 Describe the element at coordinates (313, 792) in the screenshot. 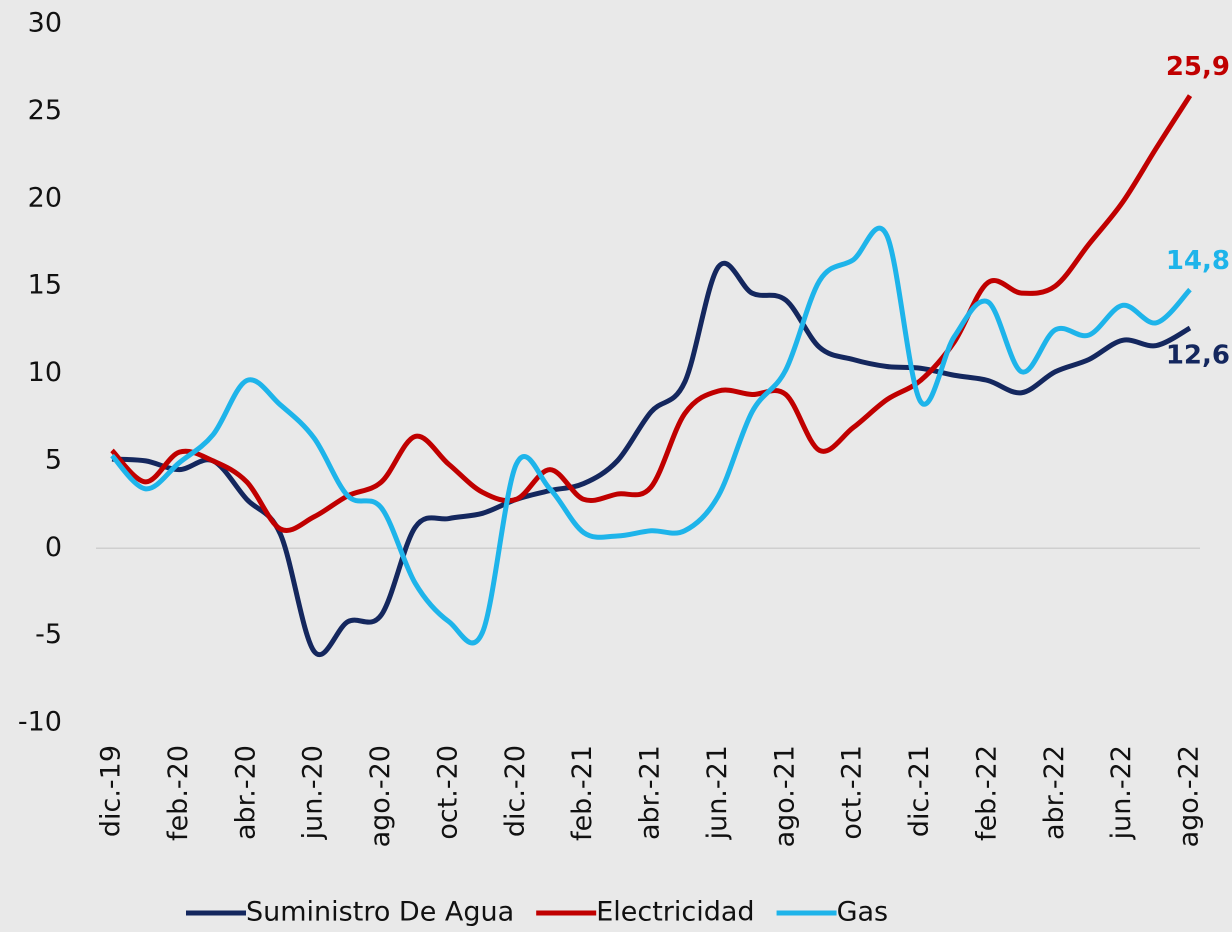

I see `x-tick-label: jun.-20` at that location.